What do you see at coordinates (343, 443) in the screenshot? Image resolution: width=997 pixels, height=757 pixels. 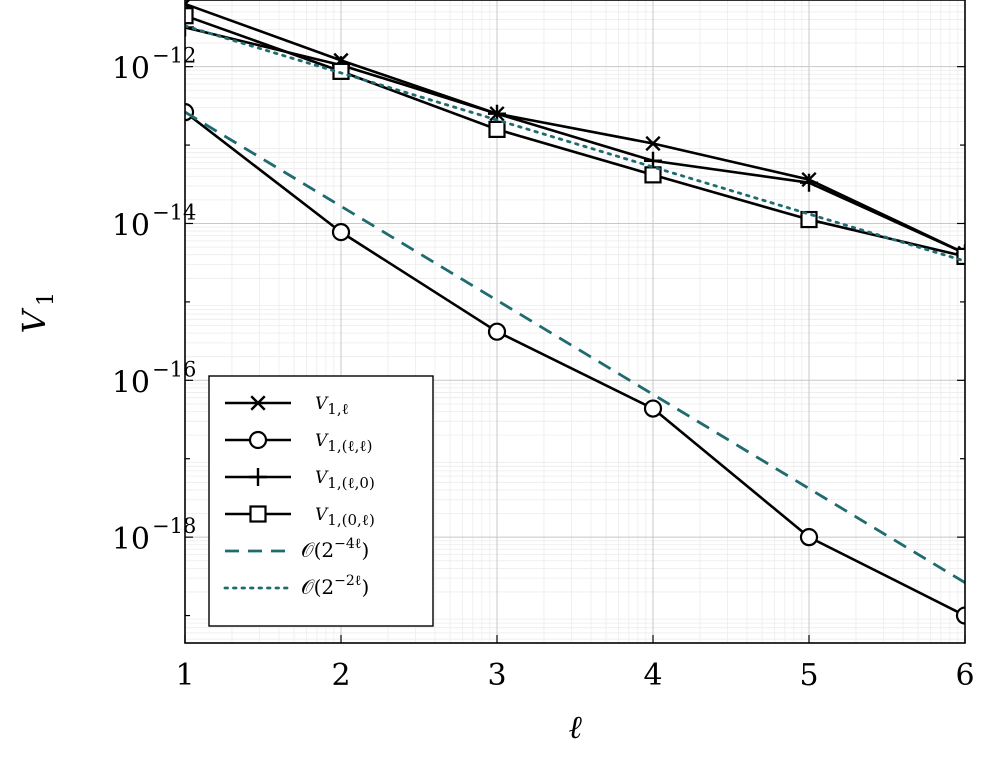 I see `legend-label: V1,(ℓ,ℓ)` at bounding box center [343, 443].